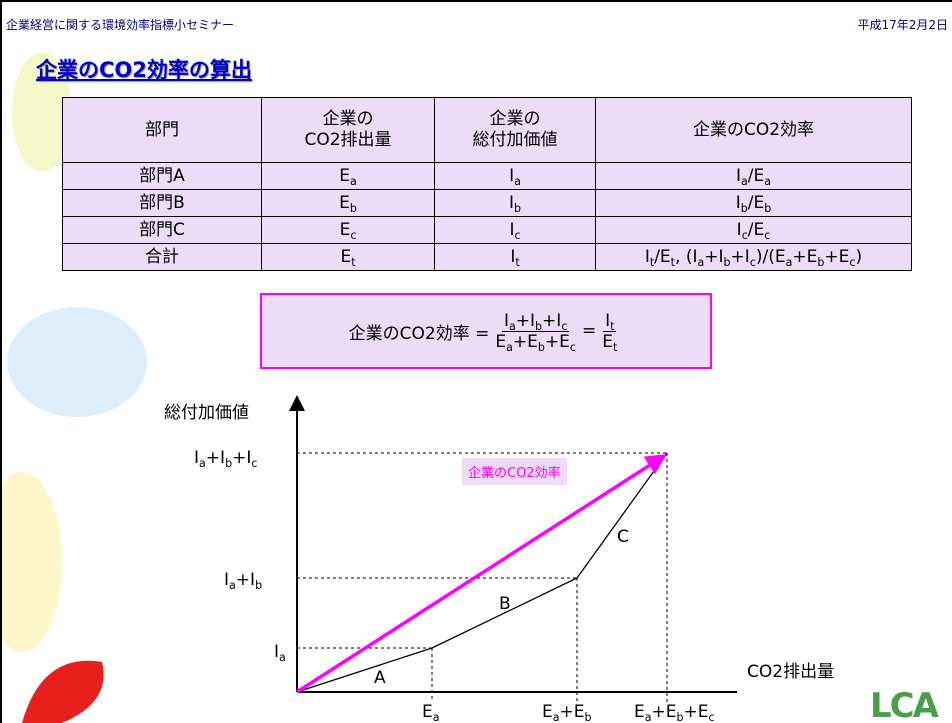  I want to click on header-line: 総付加価値, so click(515, 140).